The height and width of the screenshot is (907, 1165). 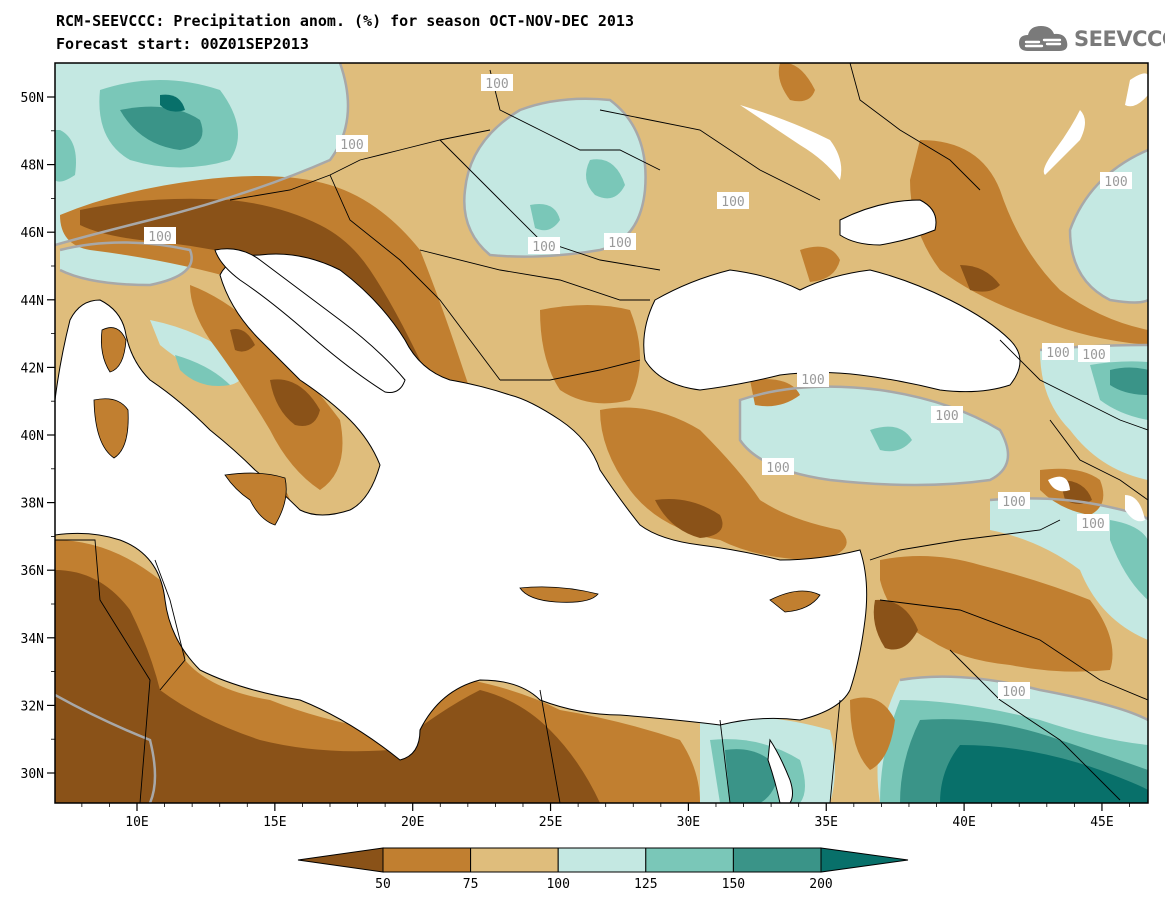 I want to click on lat-tick-label: 48N, so click(x=32, y=166).